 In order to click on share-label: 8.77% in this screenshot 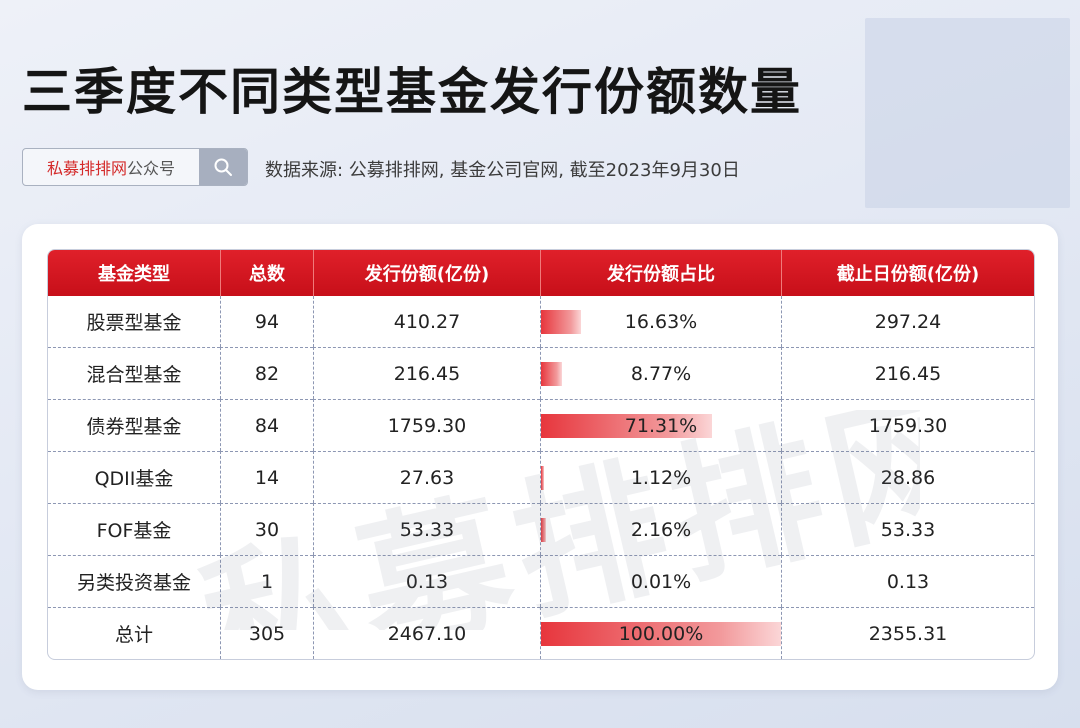, I will do `click(661, 373)`.